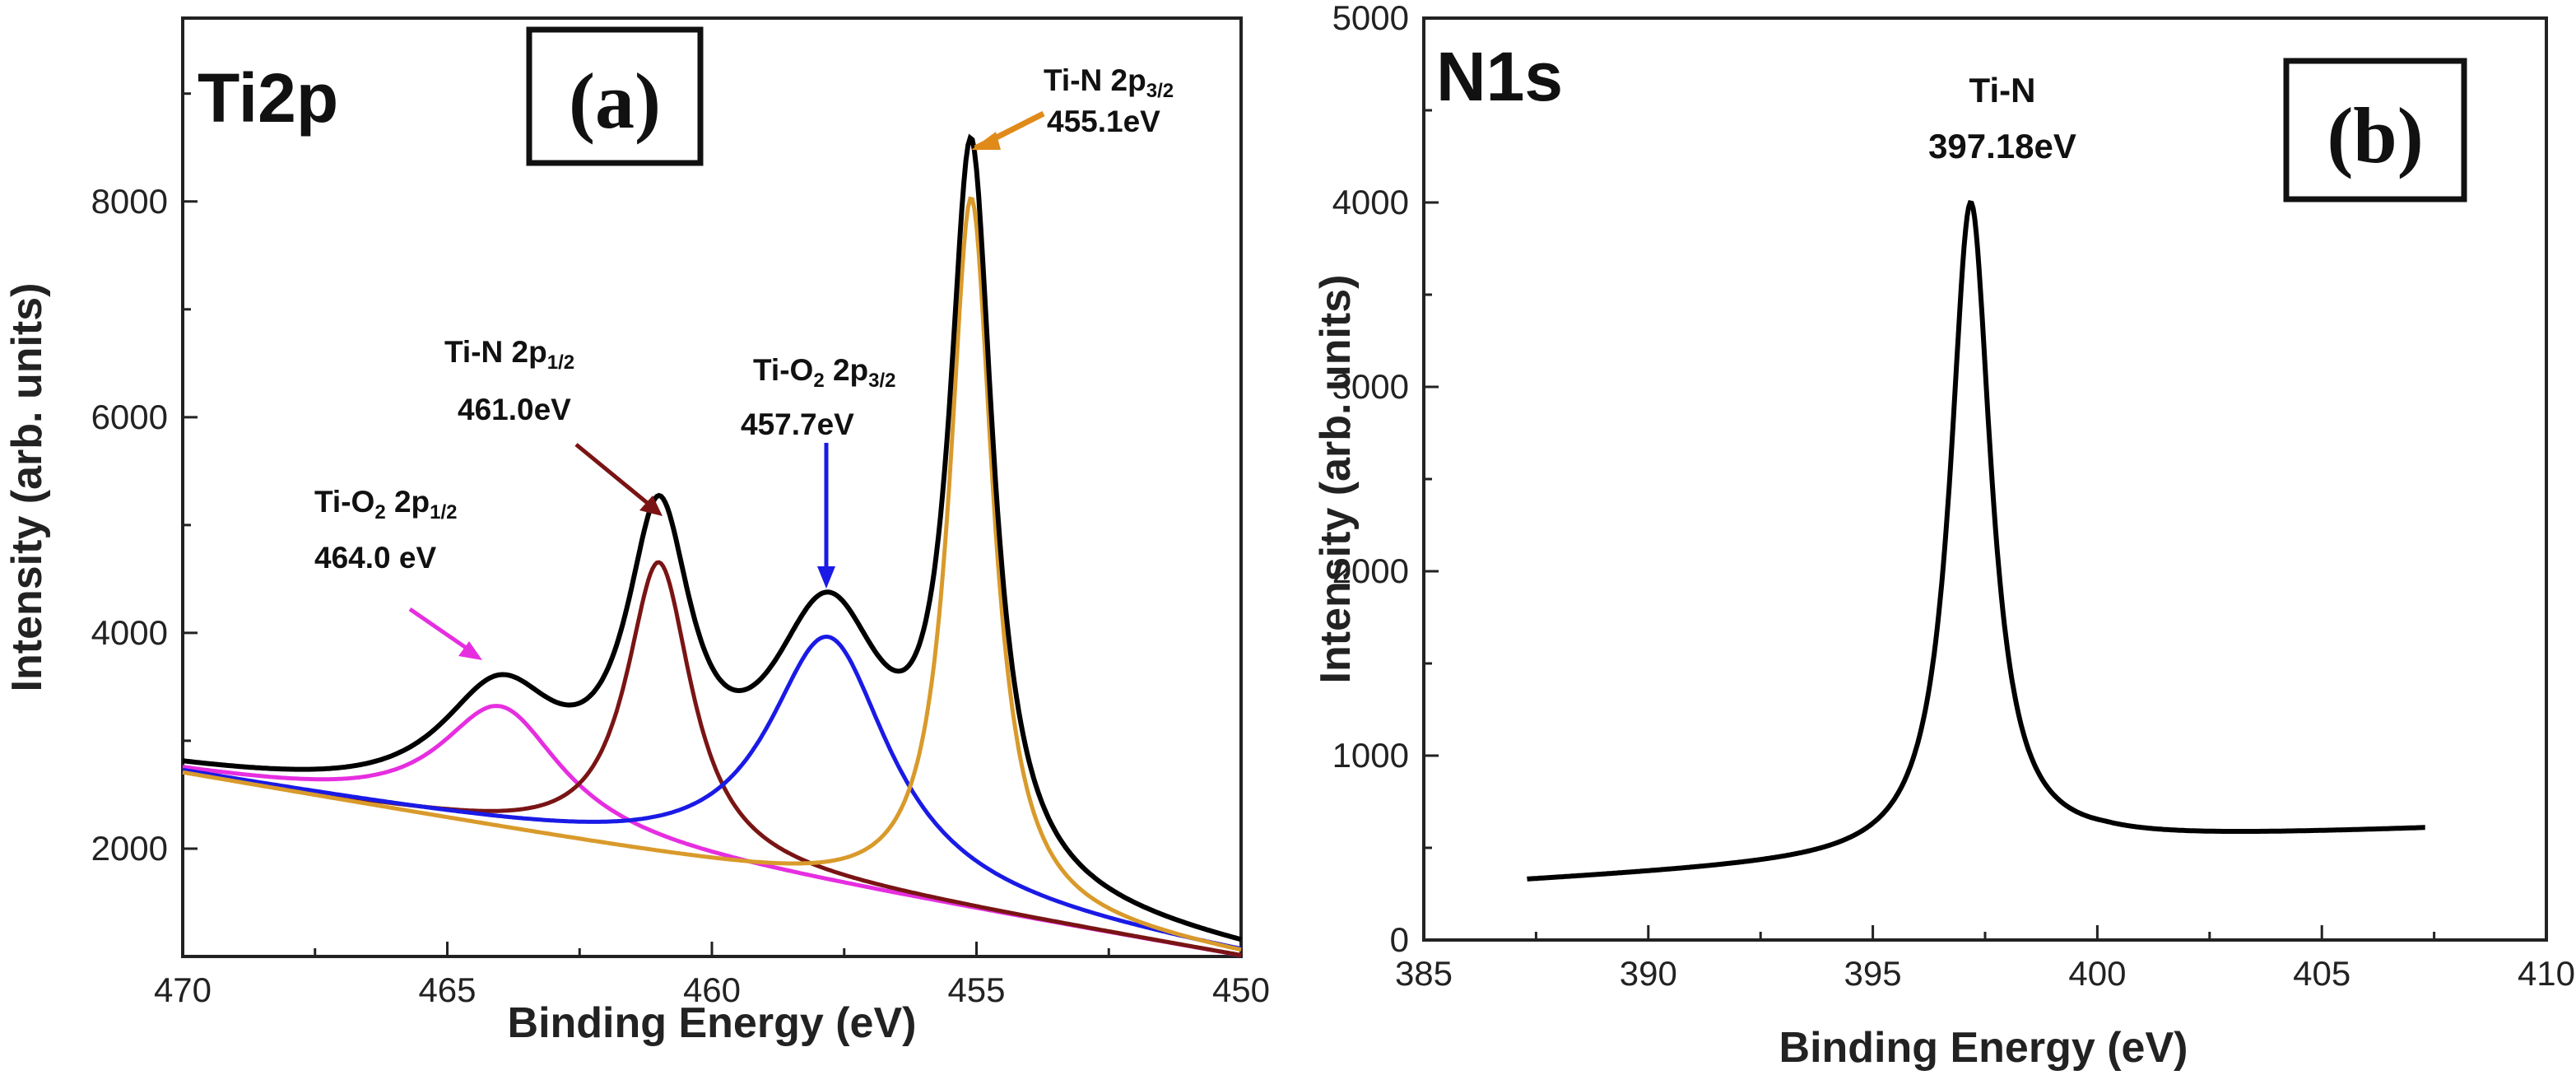 Image resolution: width=2576 pixels, height=1089 pixels. I want to click on annotation-ti-n-1-2: Ti-N 2p1/2 461.0eV, so click(509, 380).